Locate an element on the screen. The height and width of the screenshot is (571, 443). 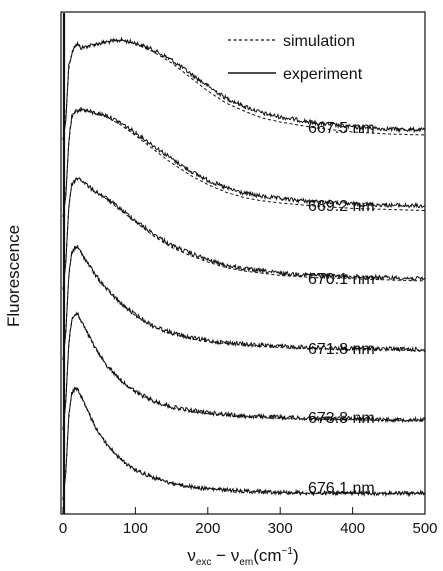
curve-label-4: 673.8 nm is located at coordinates (341, 418).